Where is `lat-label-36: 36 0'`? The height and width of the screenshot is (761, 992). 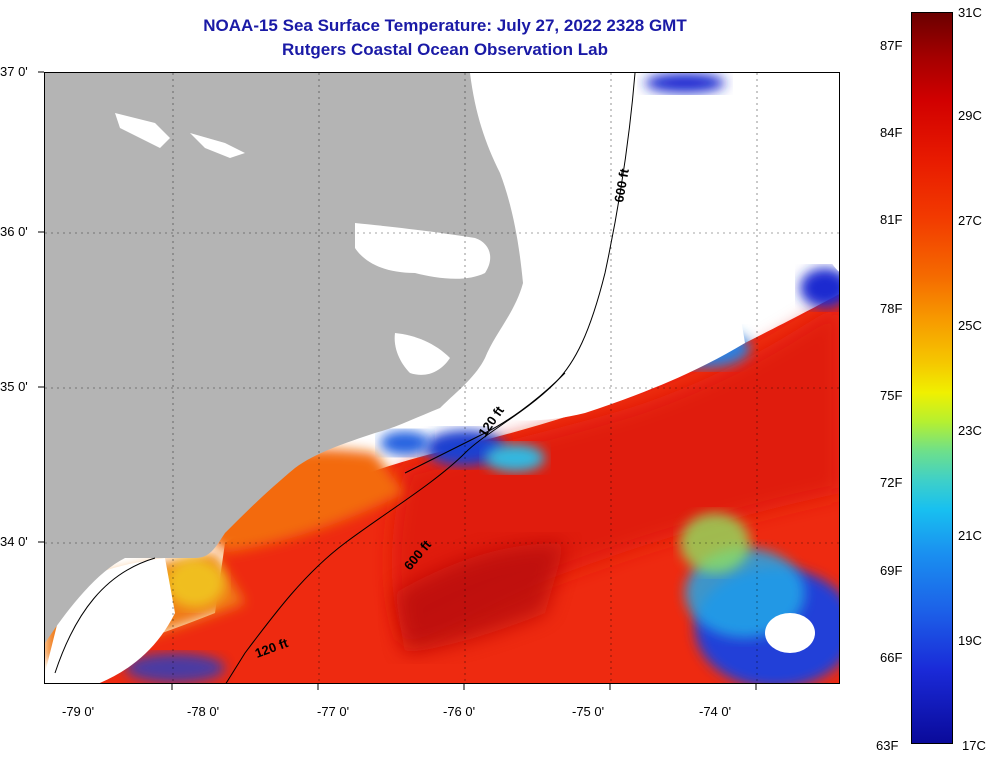 lat-label-36: 36 0' is located at coordinates (14, 231).